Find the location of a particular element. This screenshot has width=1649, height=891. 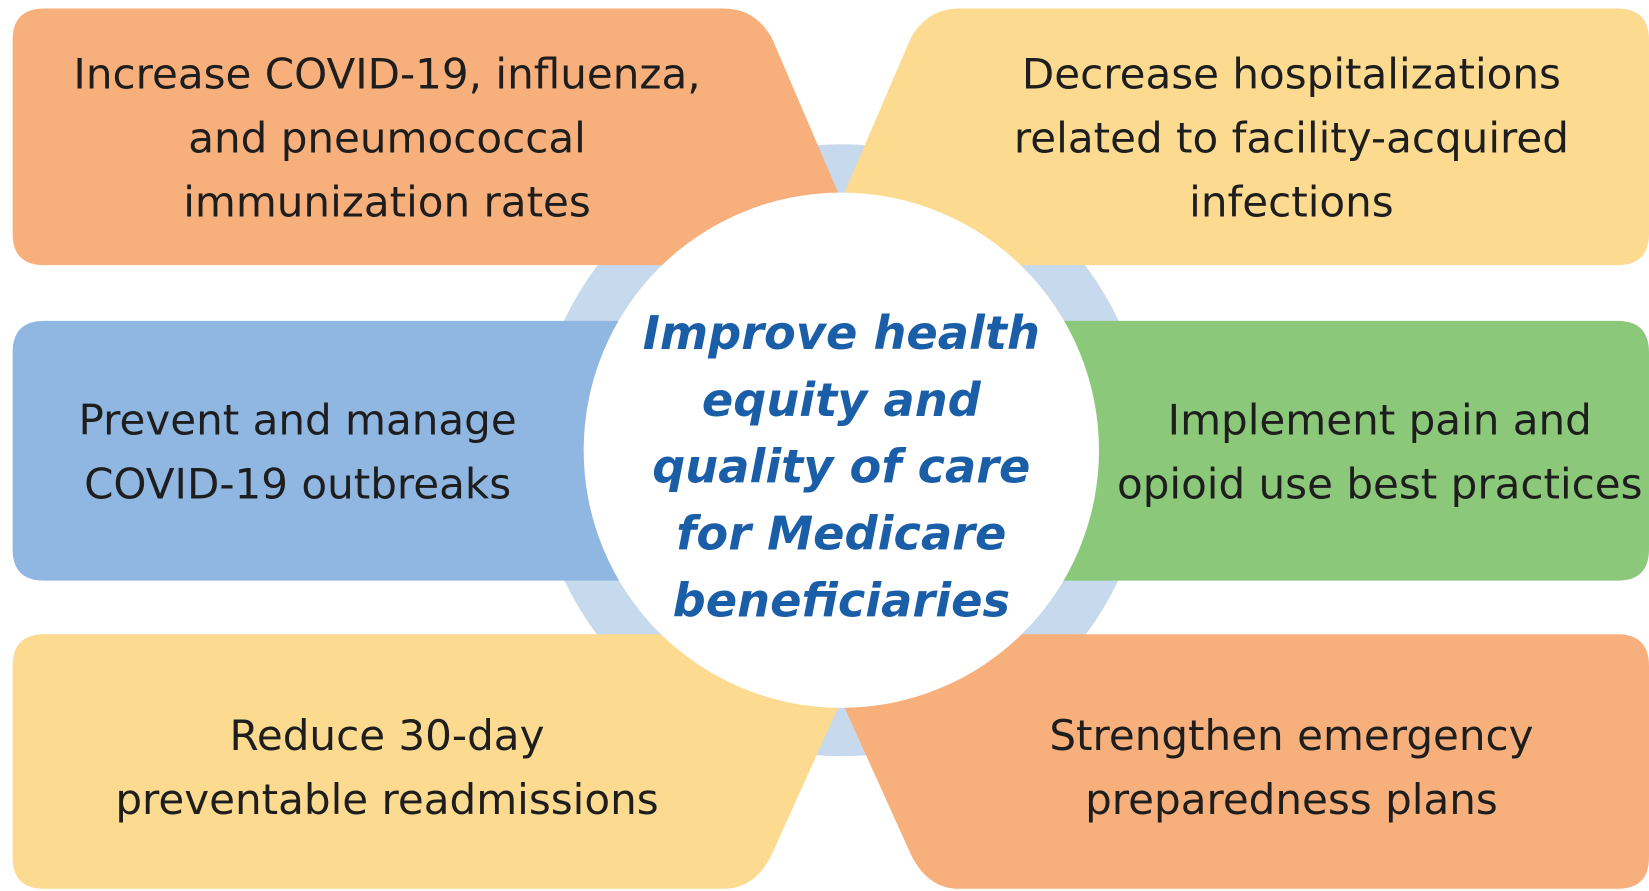

box-text: related to facility-acquired is located at coordinates (1291, 138).